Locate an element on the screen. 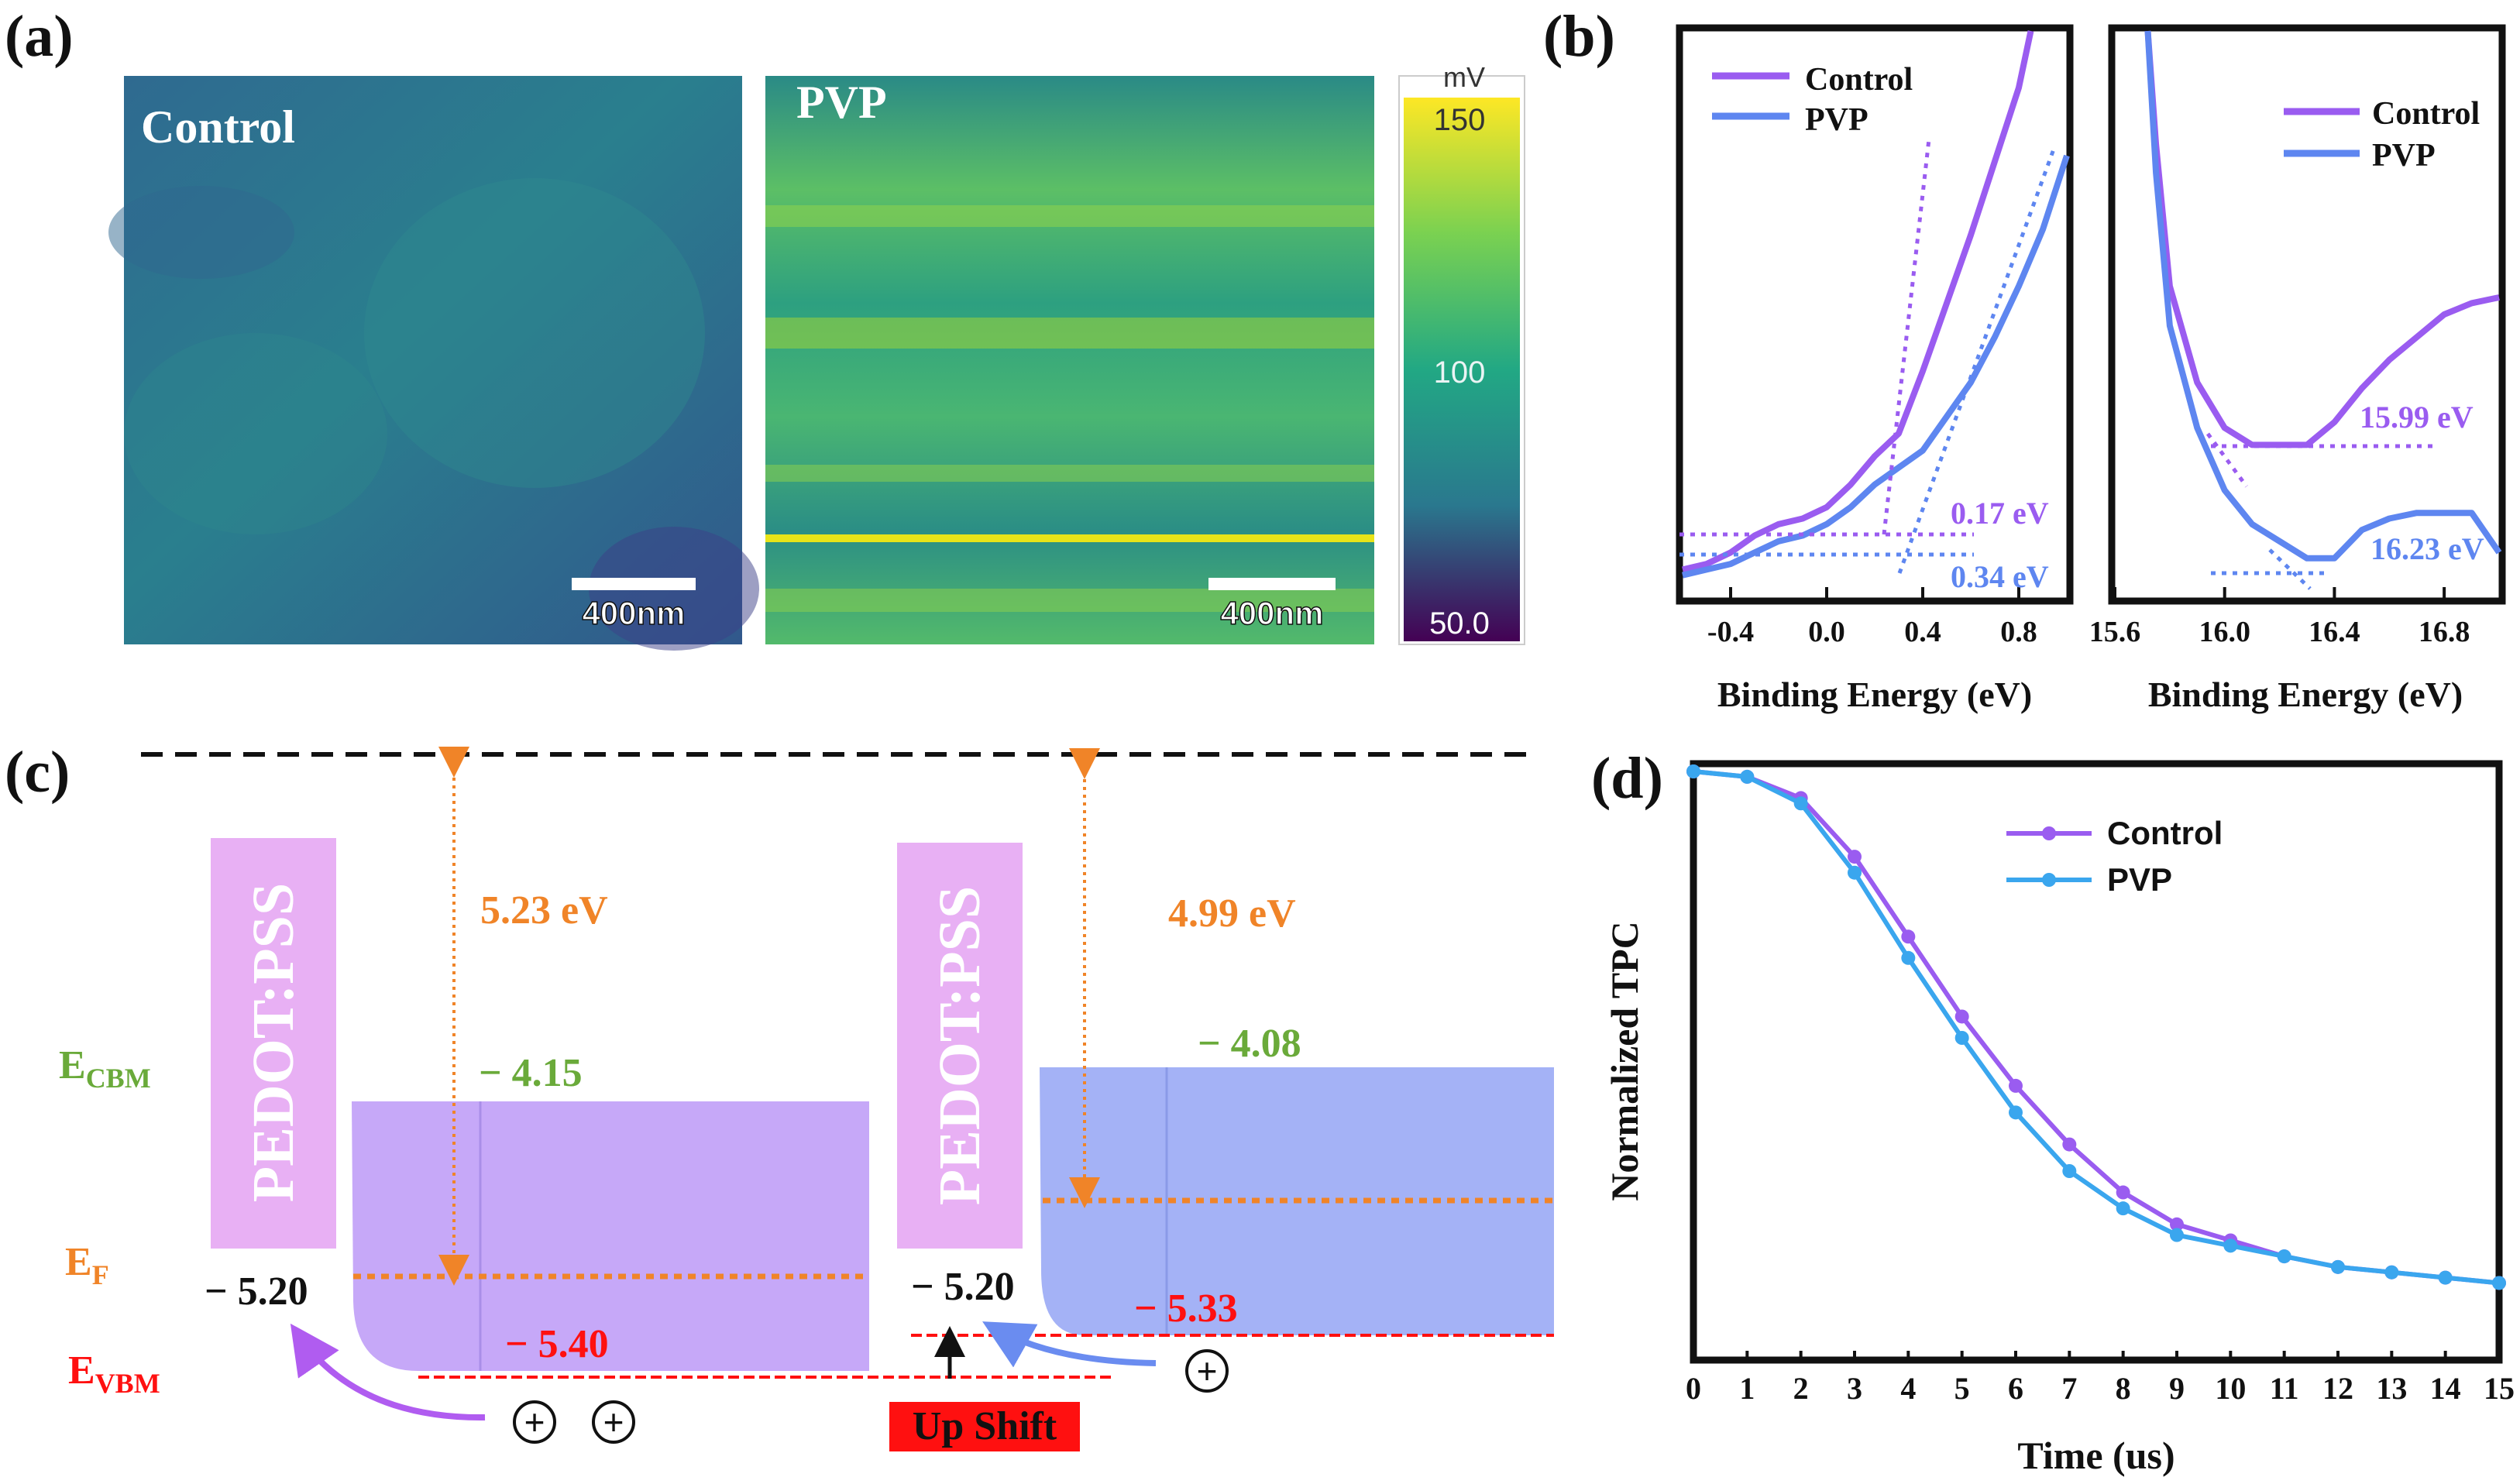 Image resolution: width=2520 pixels, height=1484 pixels. panel-b-right-tick-label: 16.4 is located at coordinates (2335, 632).